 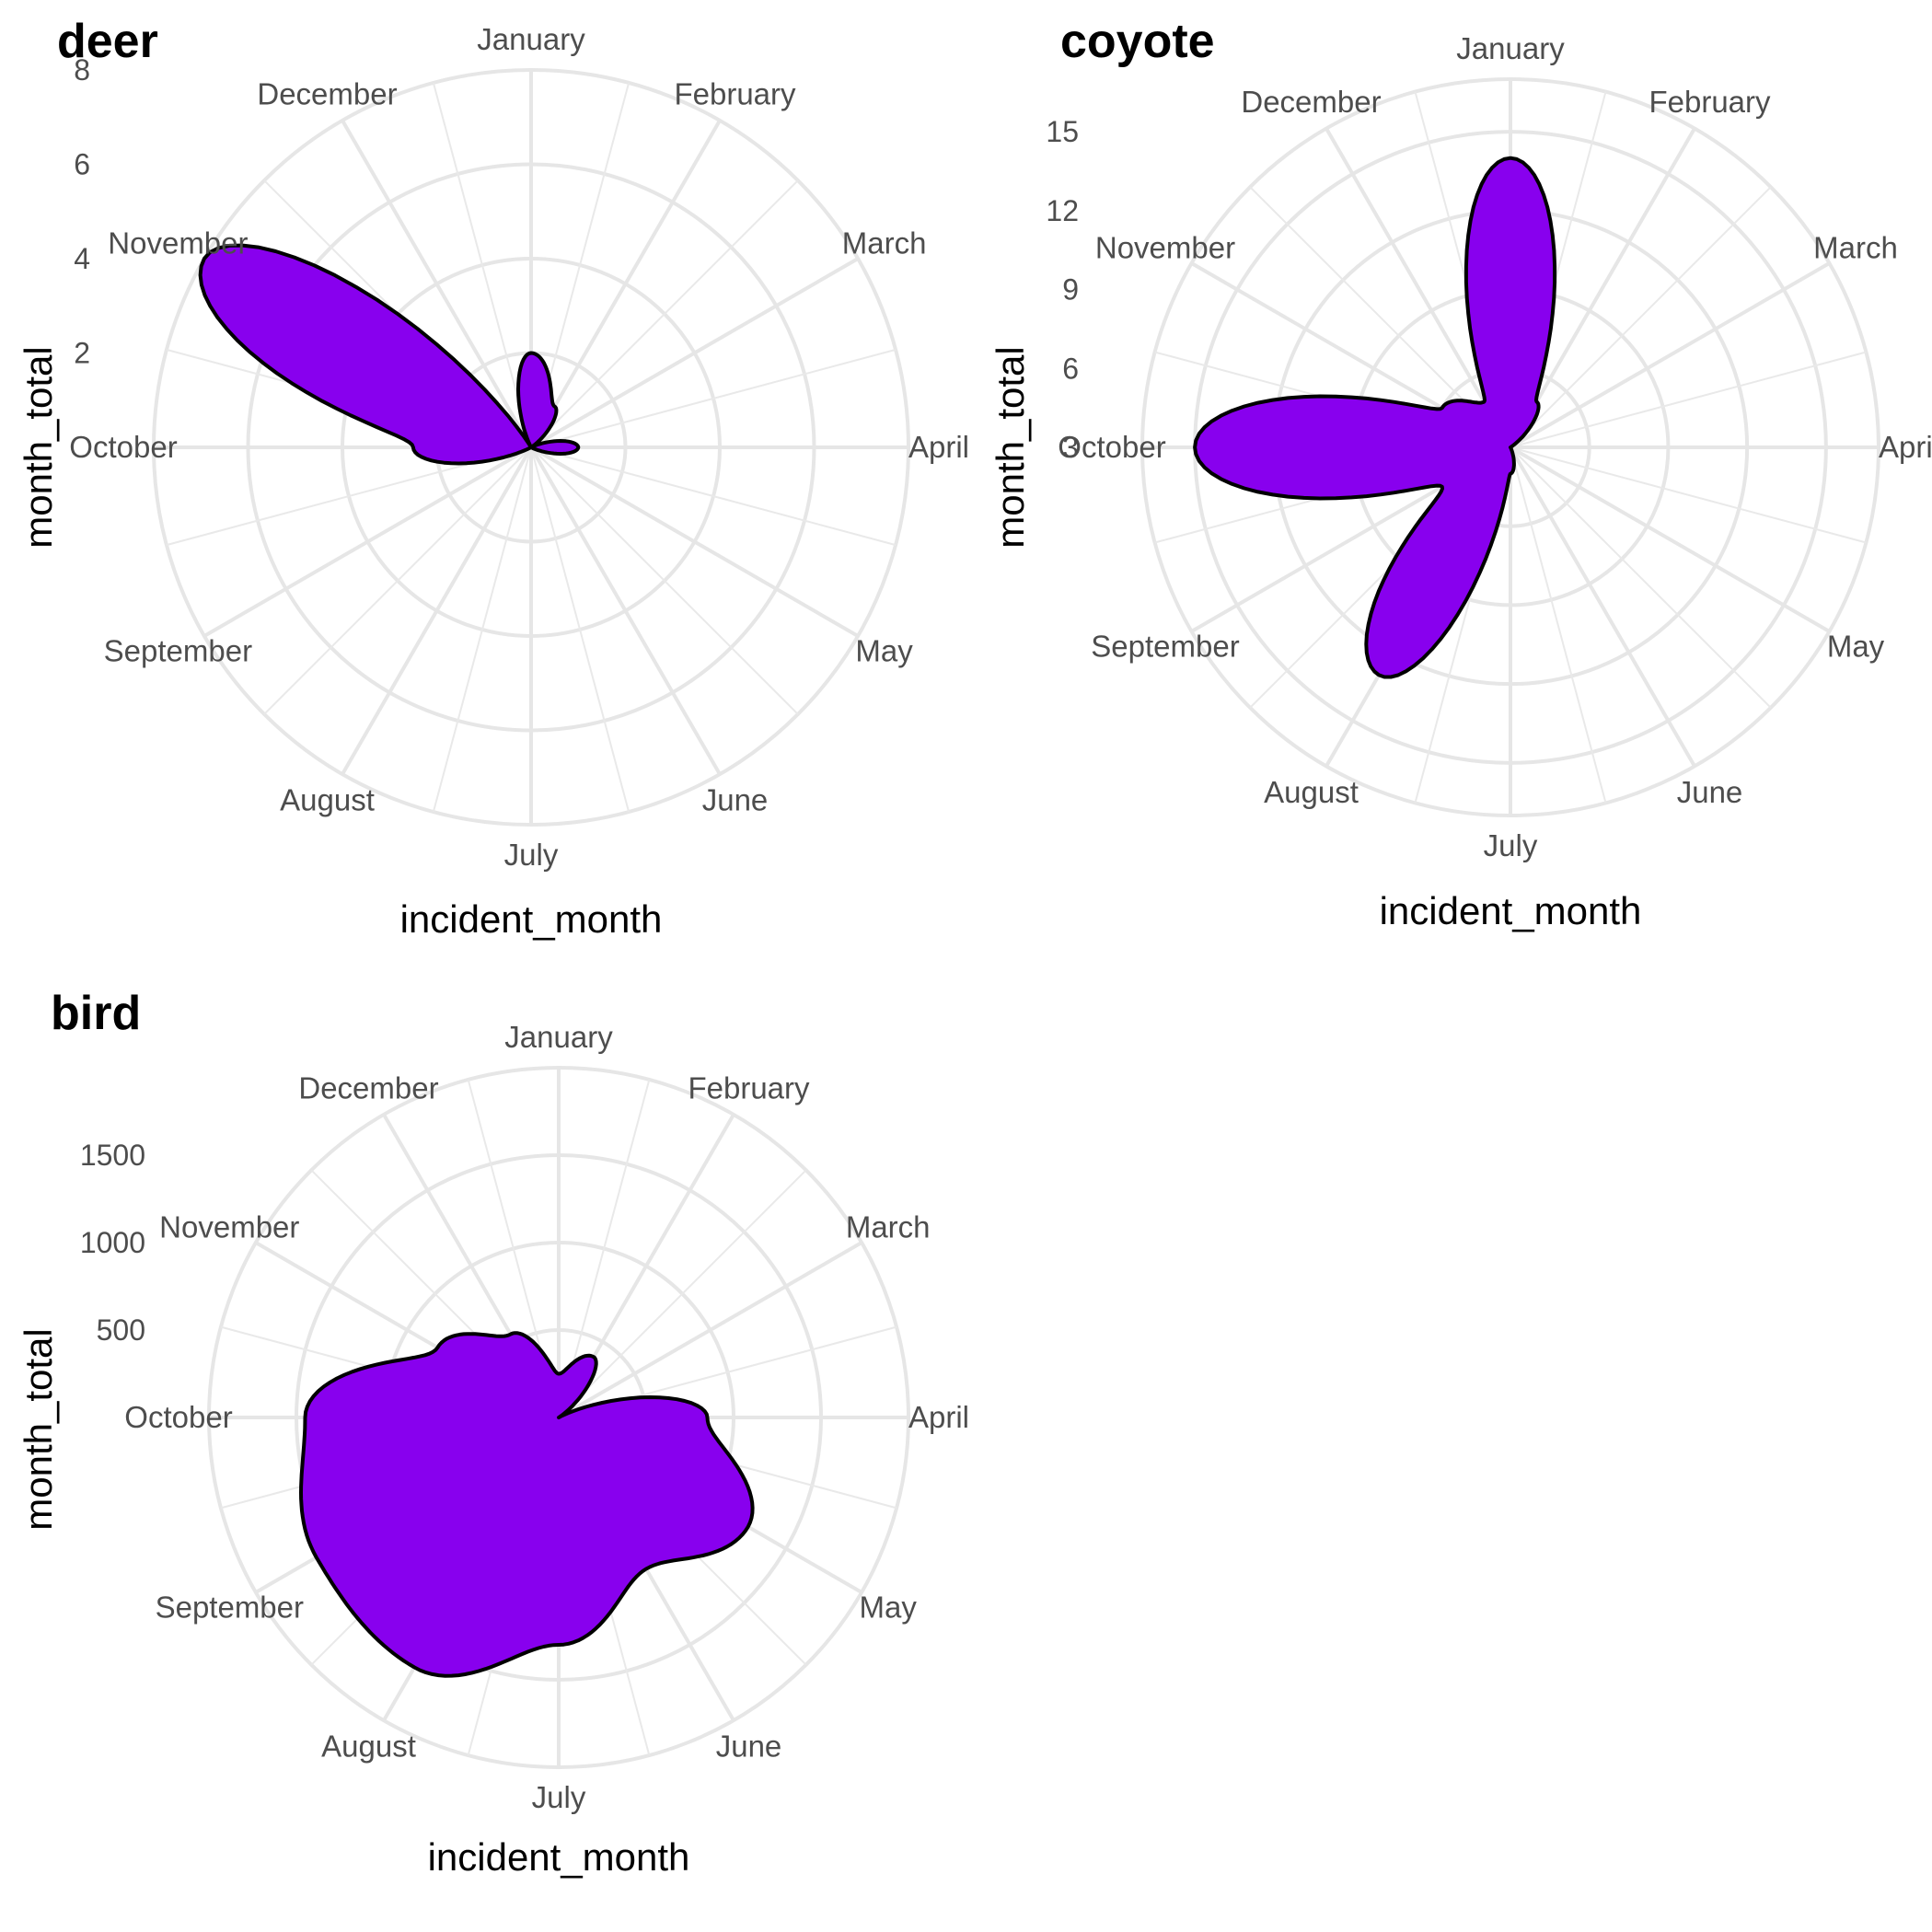 What do you see at coordinates (108, 42) in the screenshot?
I see `panel-title-deer: deer` at bounding box center [108, 42].